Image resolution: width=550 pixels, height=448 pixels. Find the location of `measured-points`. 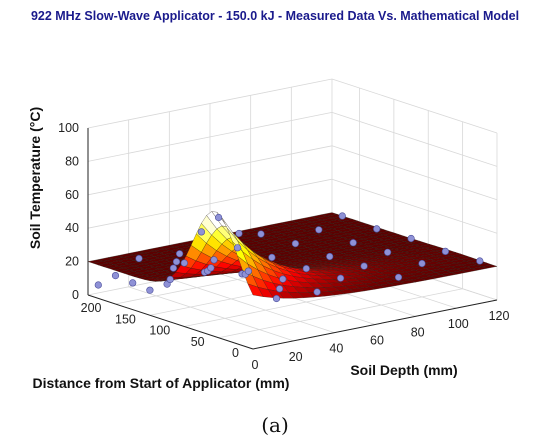

measured-points is located at coordinates (289, 257).